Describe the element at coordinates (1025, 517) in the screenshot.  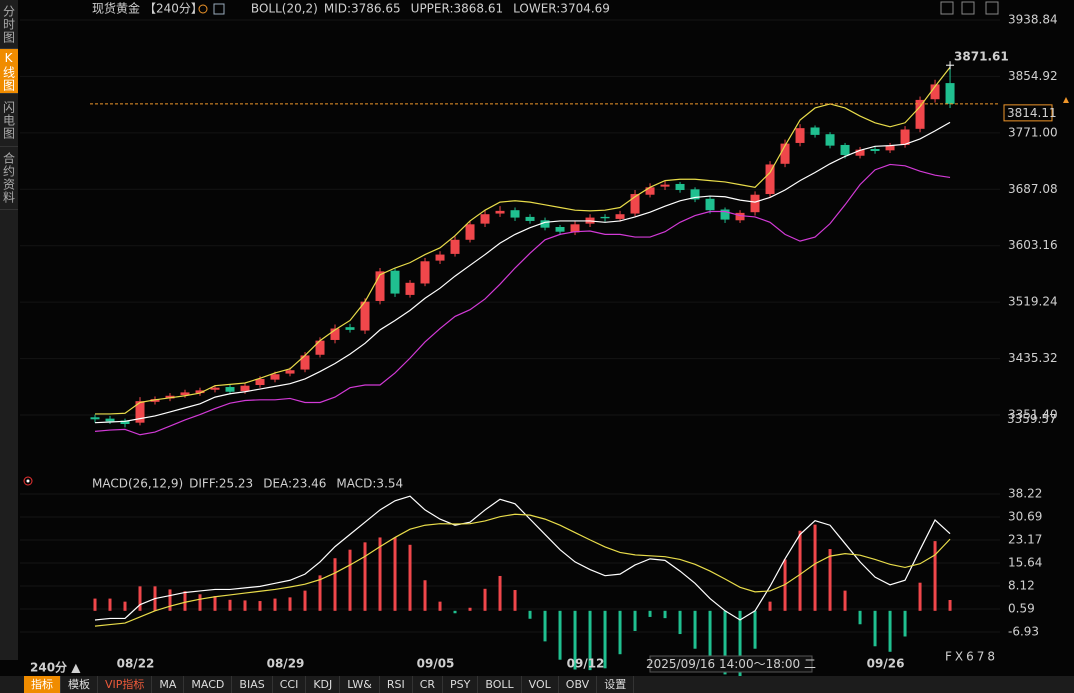
I see `y-tick-label: 30.69` at that location.